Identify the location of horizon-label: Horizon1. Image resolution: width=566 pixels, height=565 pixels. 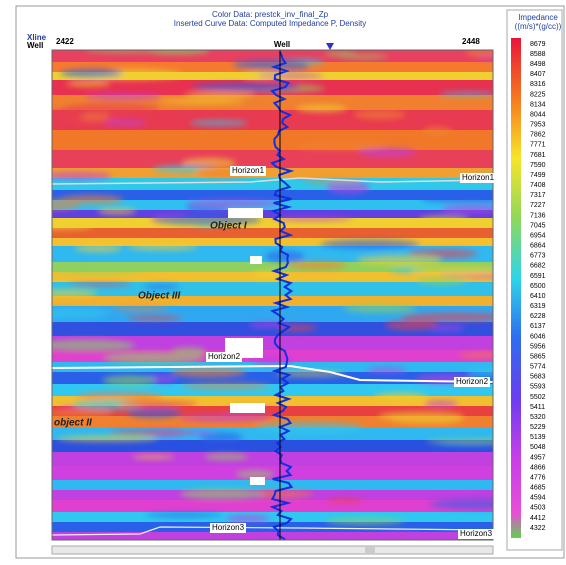
(478, 177).